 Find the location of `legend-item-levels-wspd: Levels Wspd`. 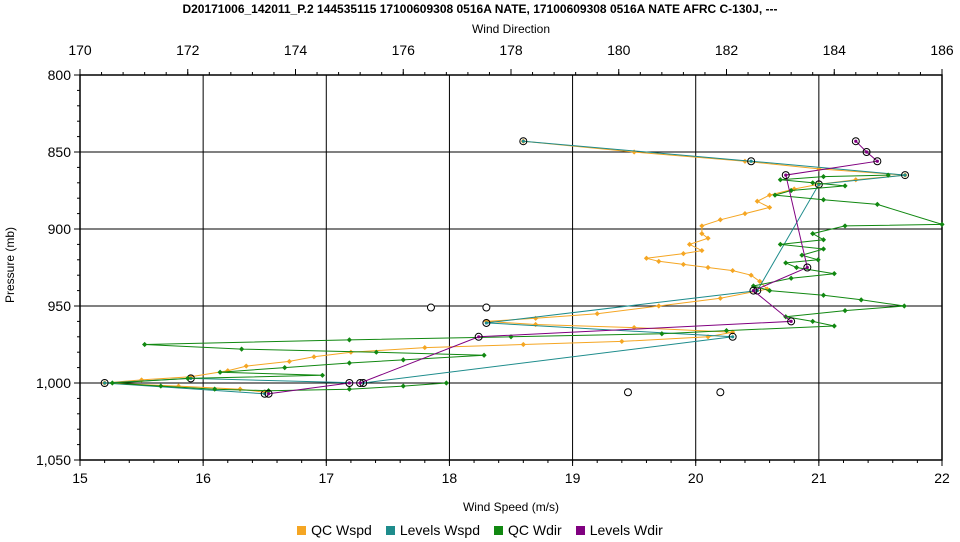

legend-item-levels-wspd: Levels Wspd is located at coordinates (432, 530).